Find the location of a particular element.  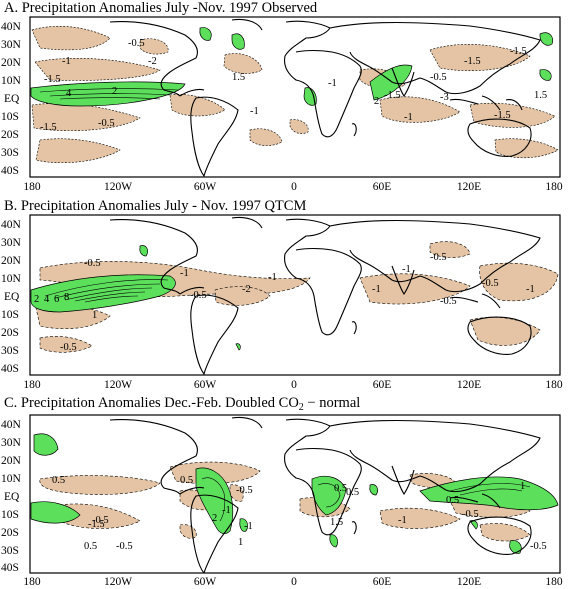

contour-label: 4 is located at coordinates (69, 93).